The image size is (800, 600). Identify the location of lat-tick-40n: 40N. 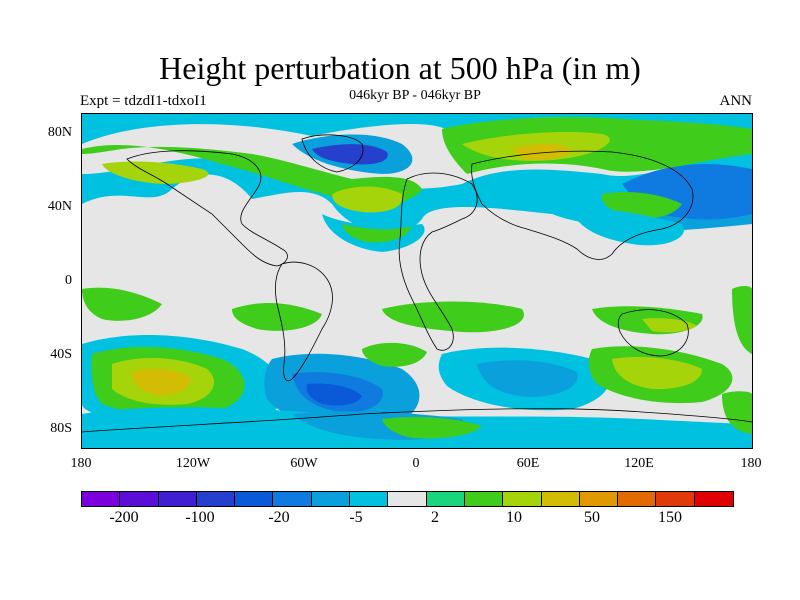
(59, 206).